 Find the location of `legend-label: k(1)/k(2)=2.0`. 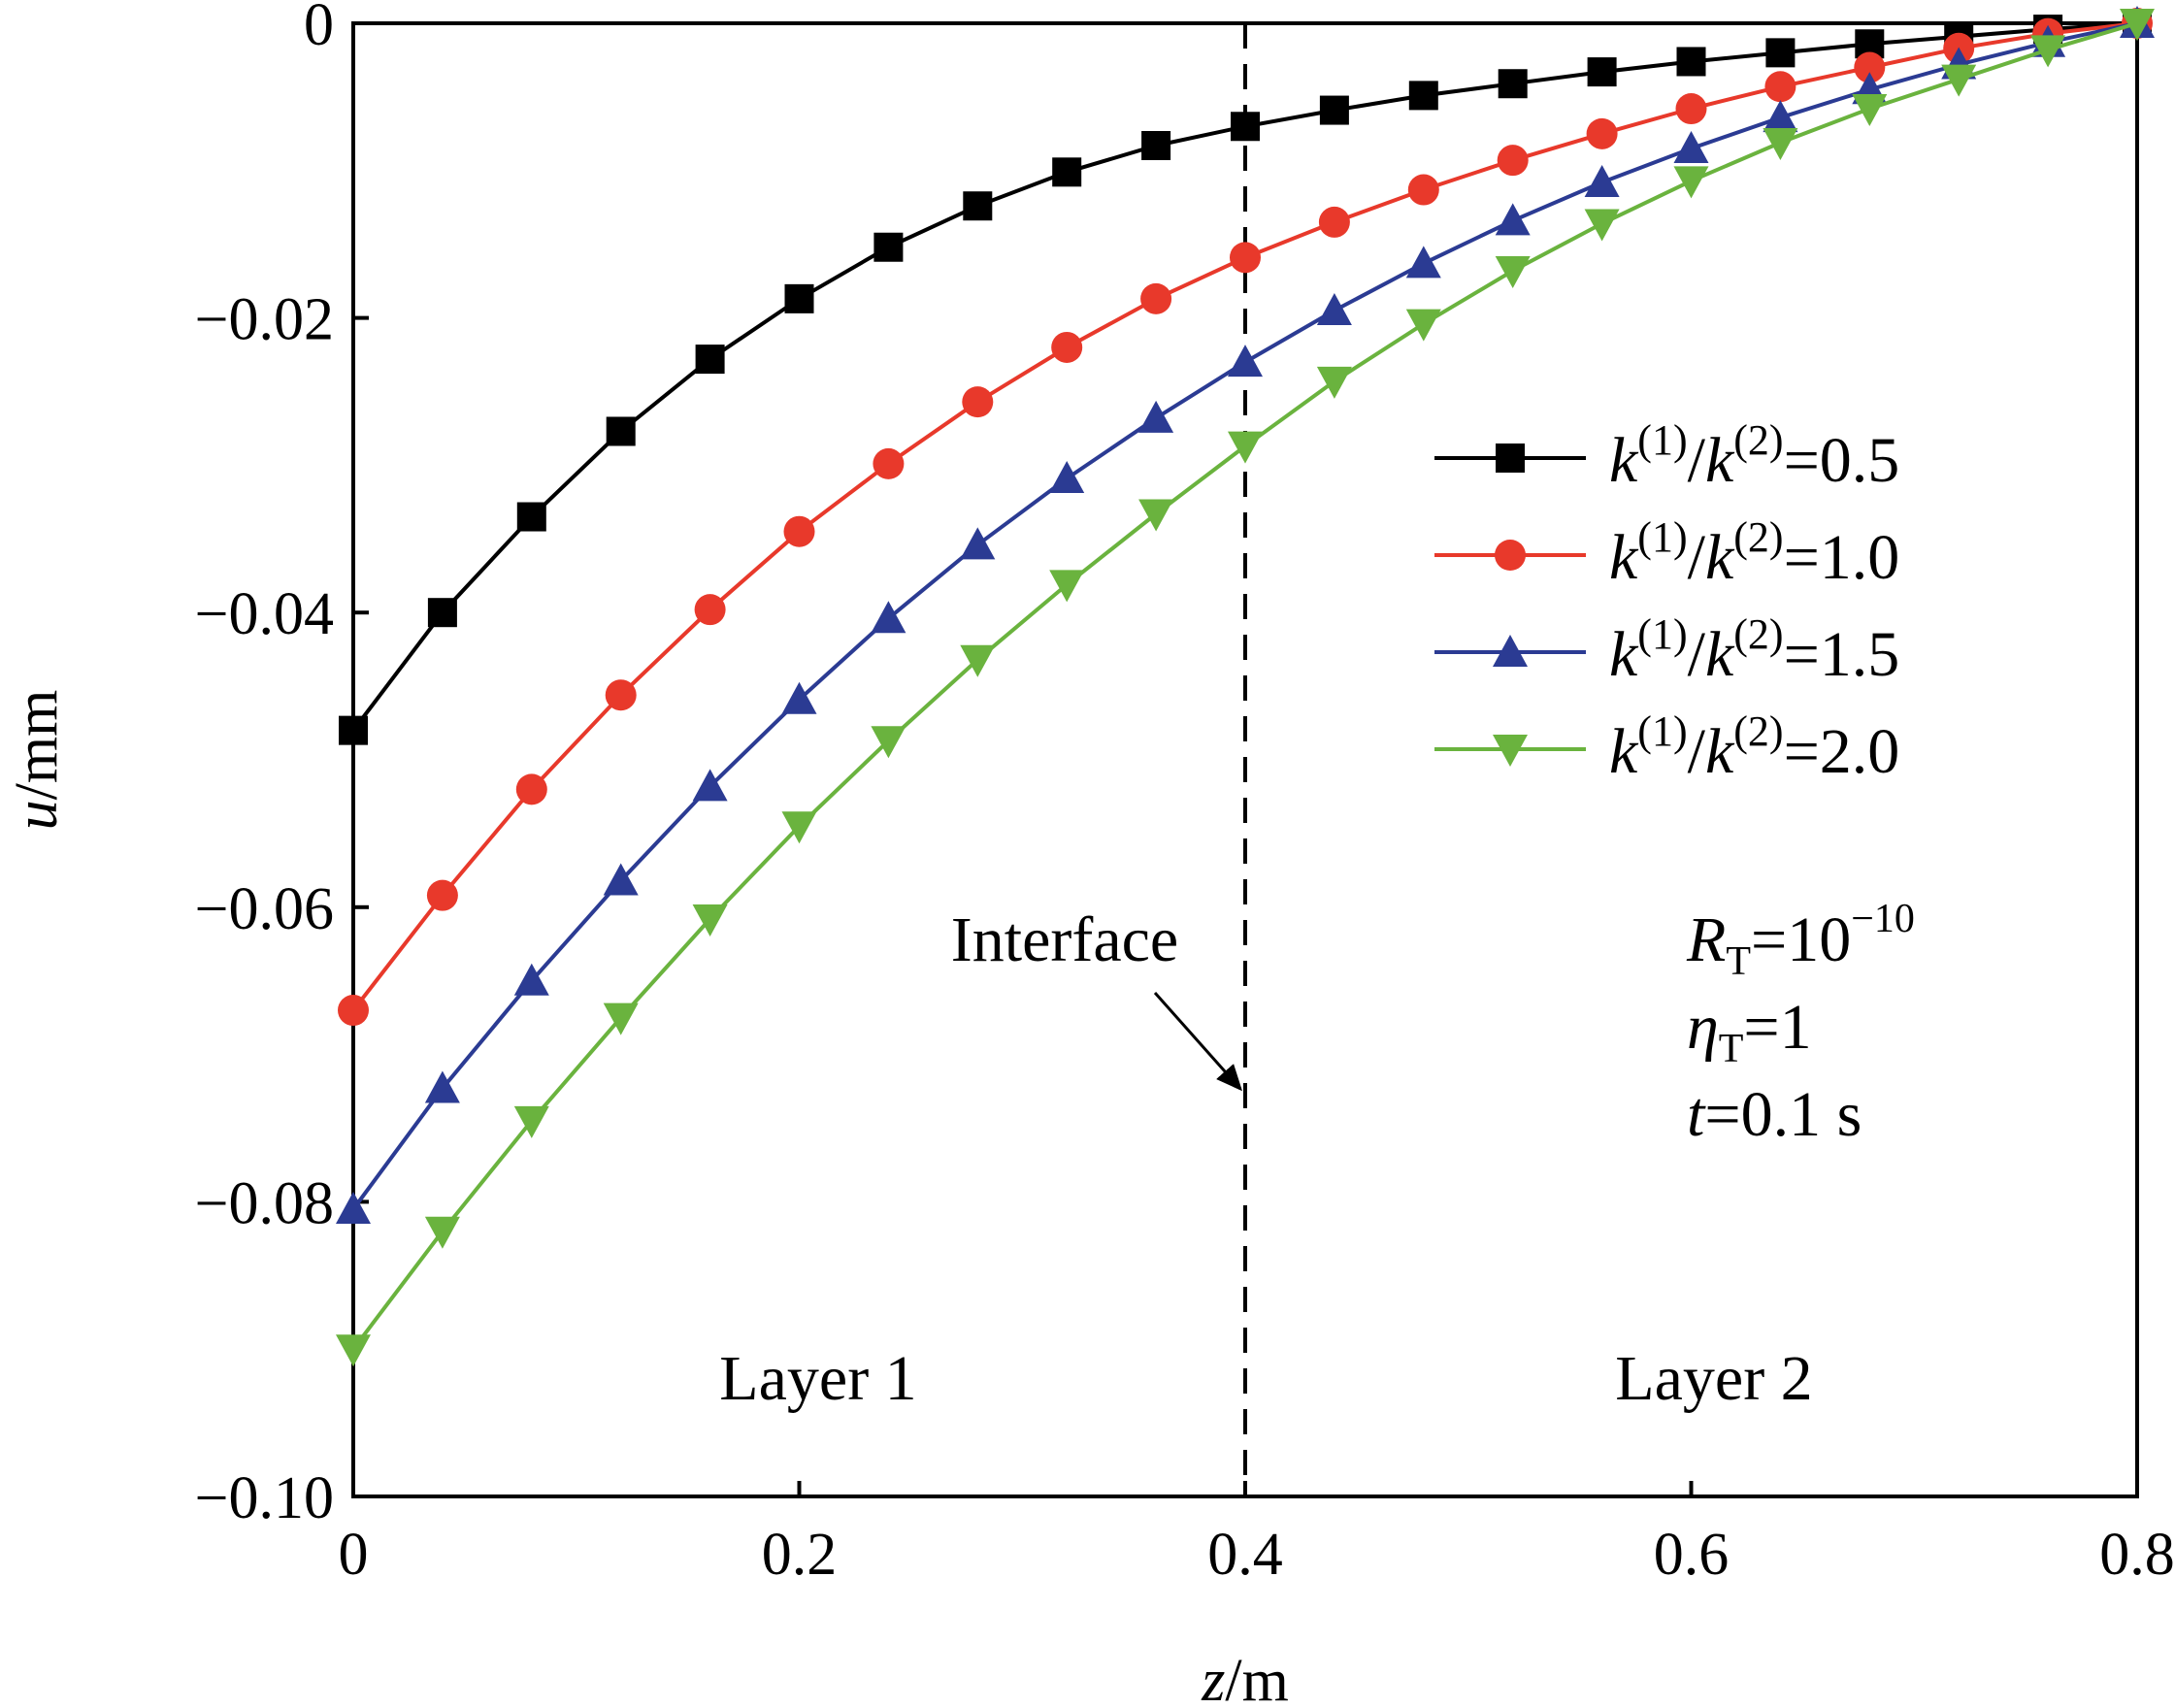

legend-label: k(1)/k(2)=2.0 is located at coordinates (1754, 747).